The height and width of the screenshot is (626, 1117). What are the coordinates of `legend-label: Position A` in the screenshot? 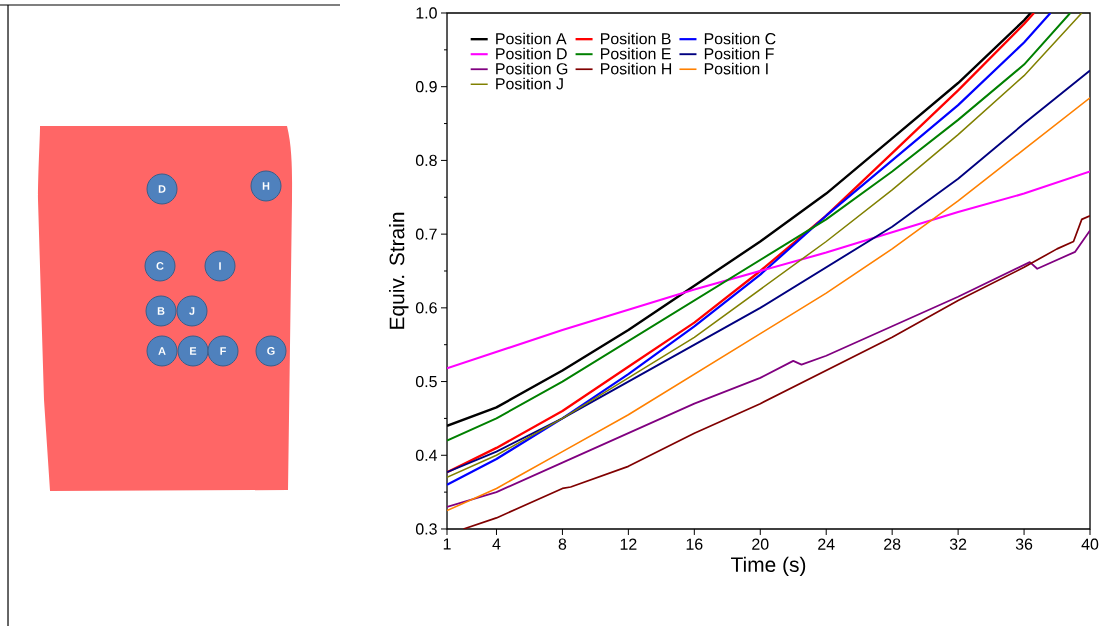 It's located at (531, 38).